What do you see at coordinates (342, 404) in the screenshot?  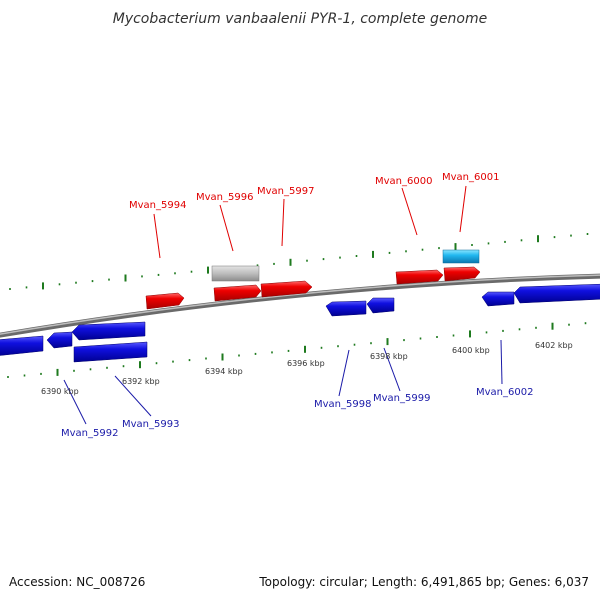 I see `gene-label: Mvan_5998` at bounding box center [342, 404].